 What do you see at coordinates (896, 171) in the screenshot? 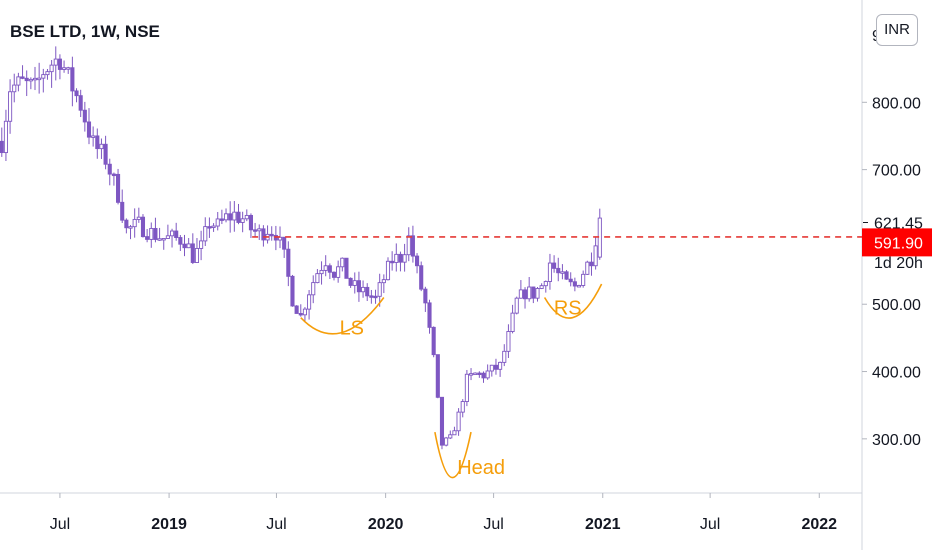
I see `price-tick-label: 700.00` at bounding box center [896, 171].